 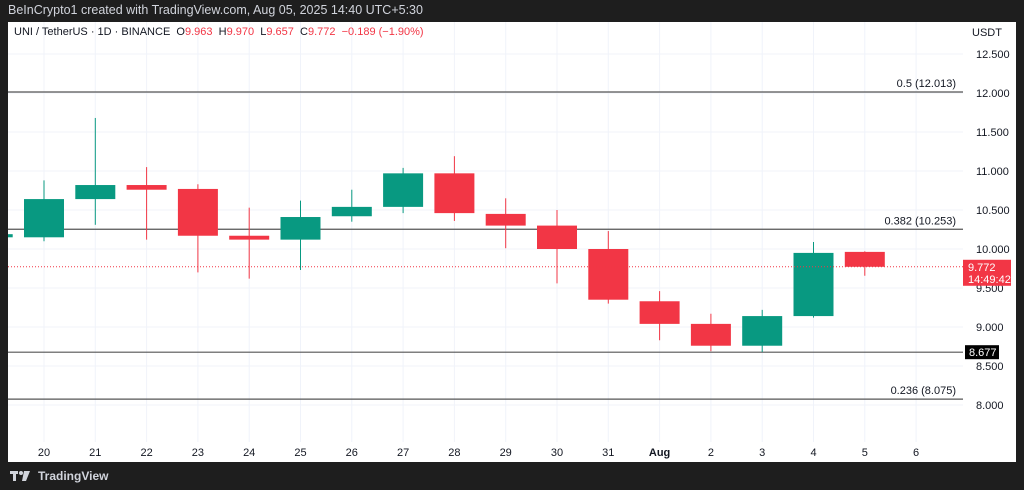 I want to click on tradingview-logo: TradingView, so click(x=59, y=476).